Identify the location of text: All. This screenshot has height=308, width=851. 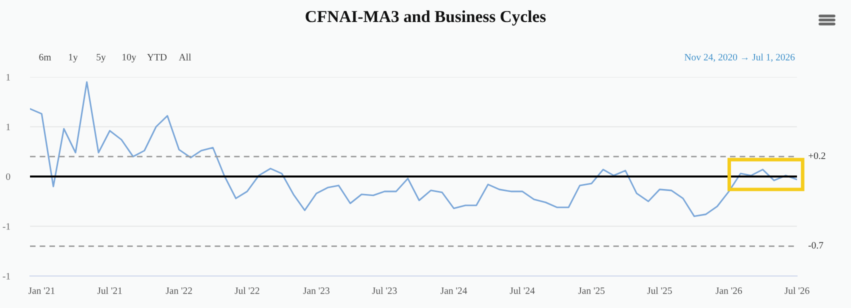
(185, 57).